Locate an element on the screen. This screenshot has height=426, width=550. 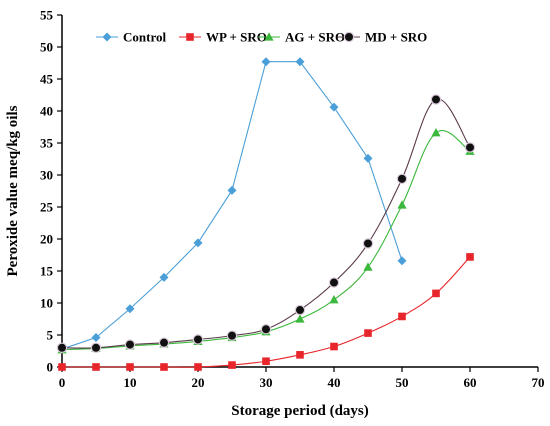
x-tick-label: 30 is located at coordinates (266, 382).